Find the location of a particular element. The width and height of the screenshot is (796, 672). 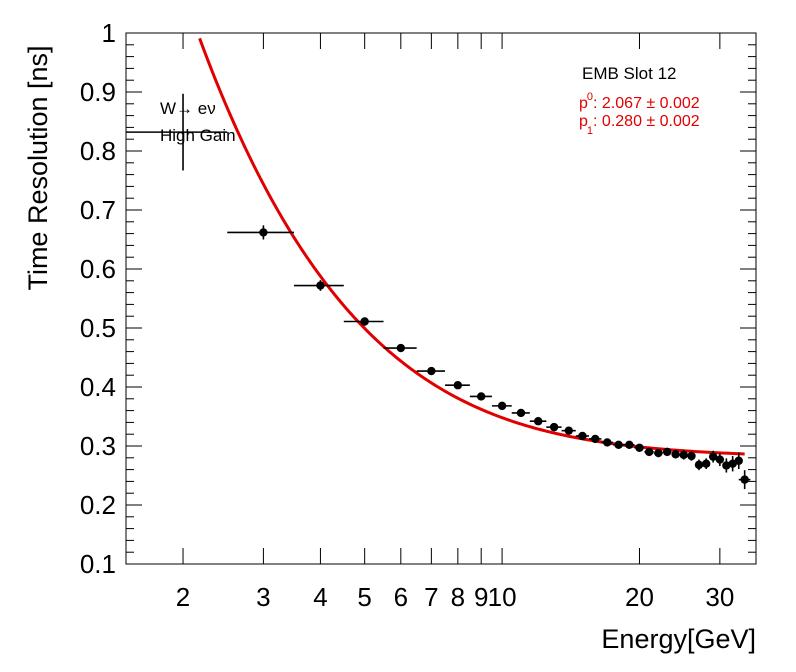

process-annotation: W→ eν is located at coordinates (188, 108).